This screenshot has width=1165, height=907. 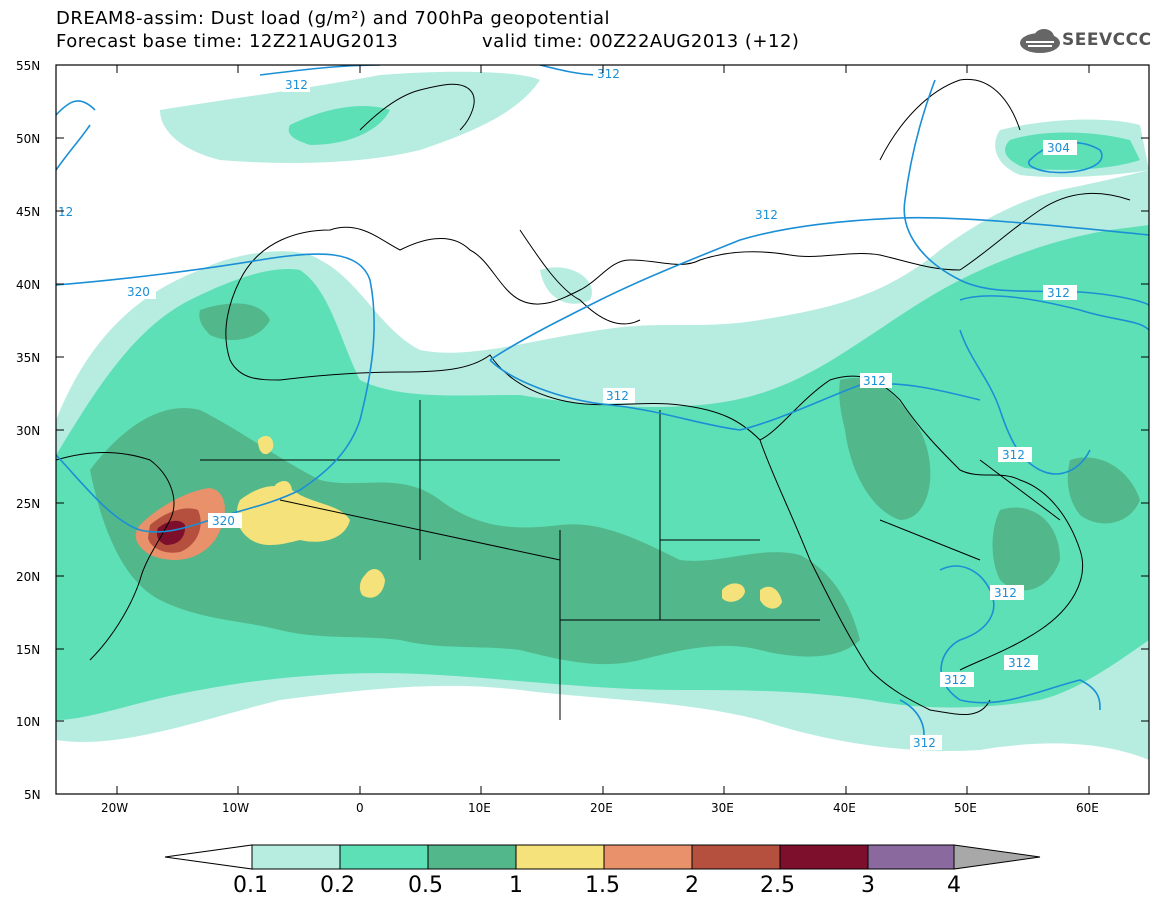 What do you see at coordinates (997, 857) in the screenshot?
I see `colorbar-max-arrow` at bounding box center [997, 857].